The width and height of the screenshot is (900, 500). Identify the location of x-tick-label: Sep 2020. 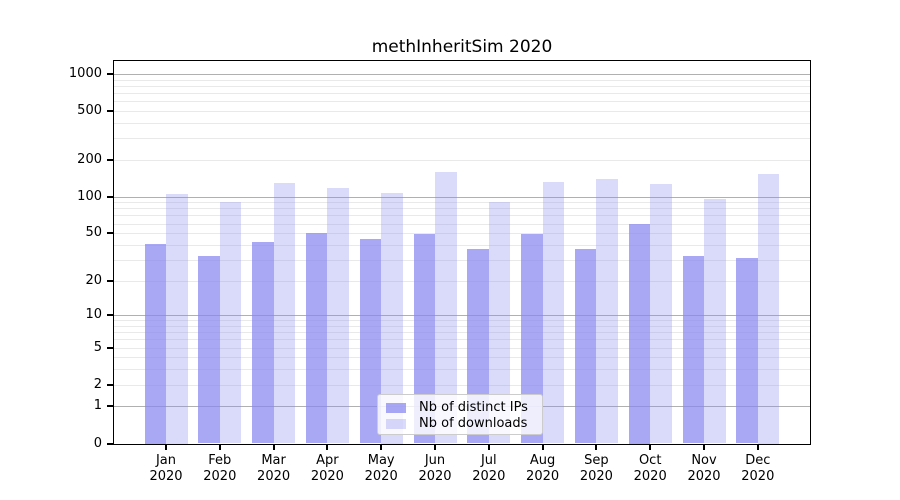
(596, 468).